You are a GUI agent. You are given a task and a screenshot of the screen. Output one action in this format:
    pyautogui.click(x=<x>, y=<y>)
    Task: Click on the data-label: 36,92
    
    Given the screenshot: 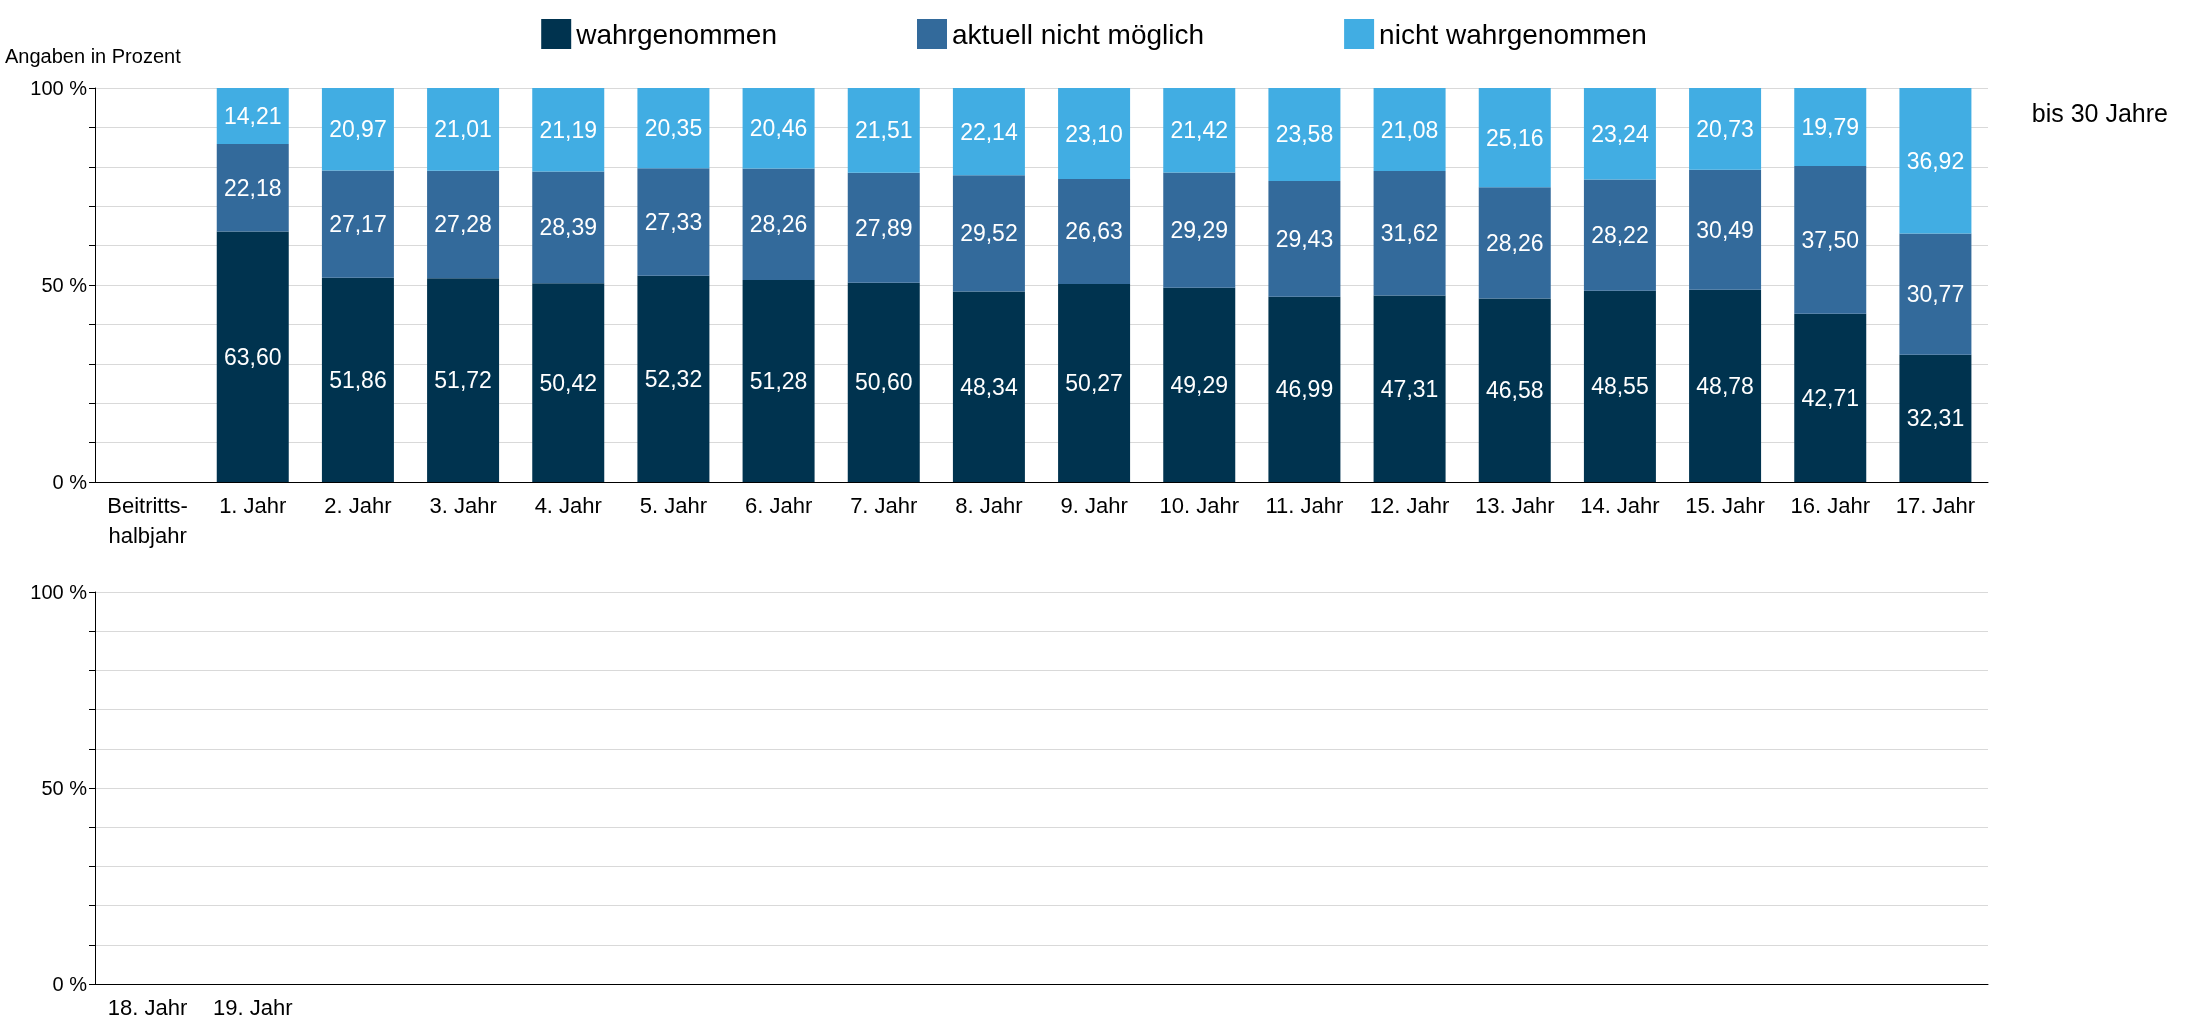 What is the action you would take?
    pyautogui.click(x=1935, y=160)
    